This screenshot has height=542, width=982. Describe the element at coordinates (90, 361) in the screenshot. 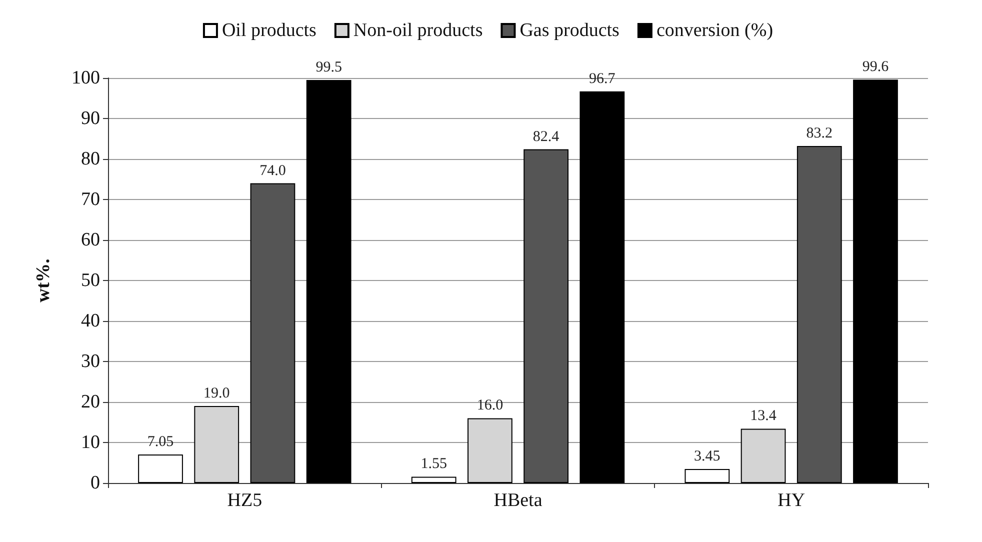

I see `y-tick-label: 30` at that location.